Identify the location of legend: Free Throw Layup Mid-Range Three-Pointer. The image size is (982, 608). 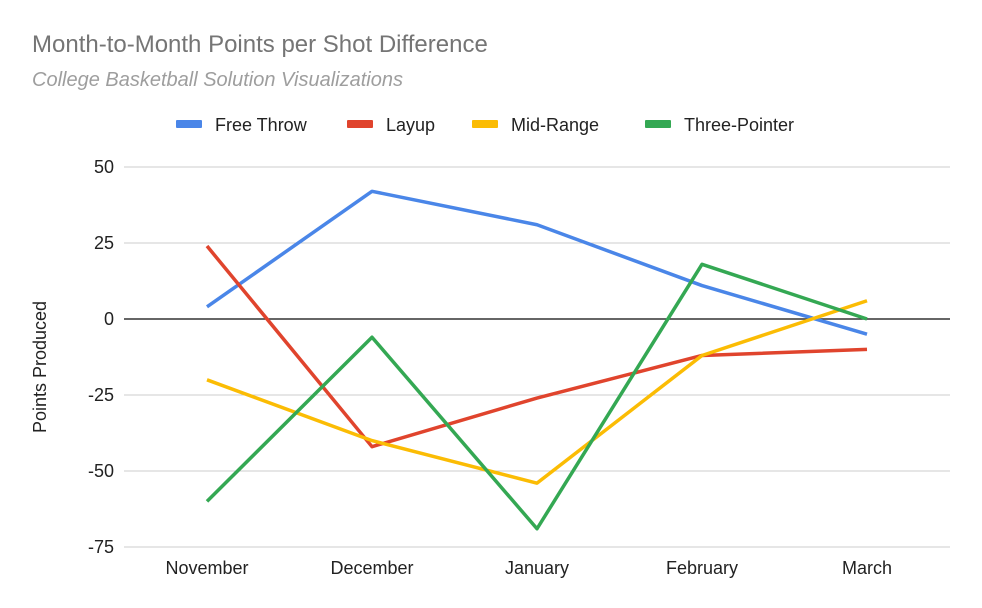
(485, 125).